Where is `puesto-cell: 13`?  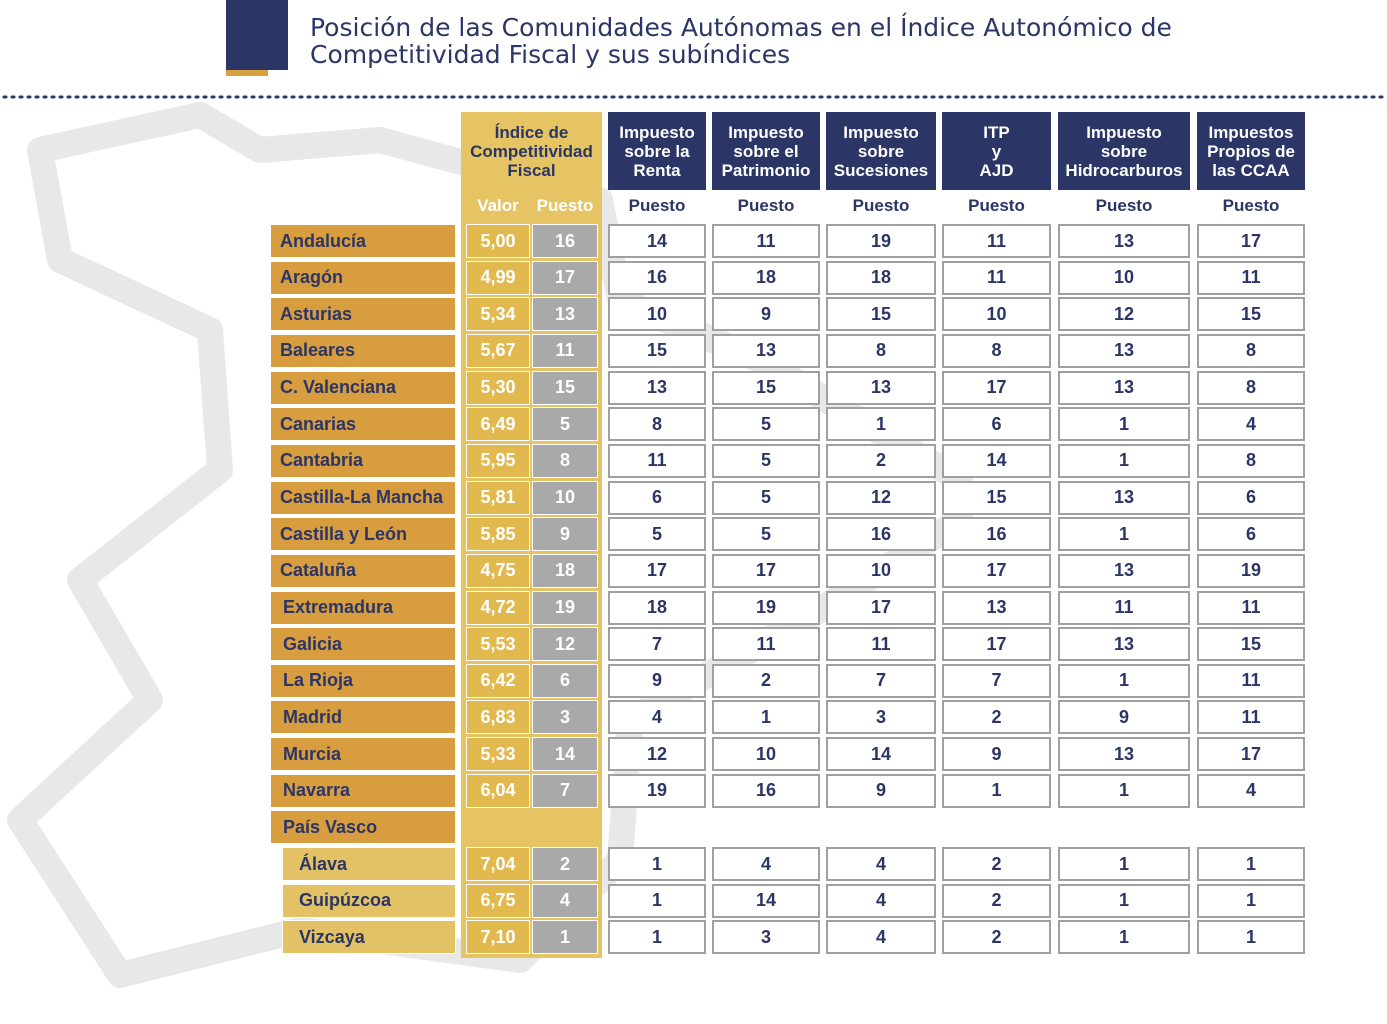 puesto-cell: 13 is located at coordinates (565, 314).